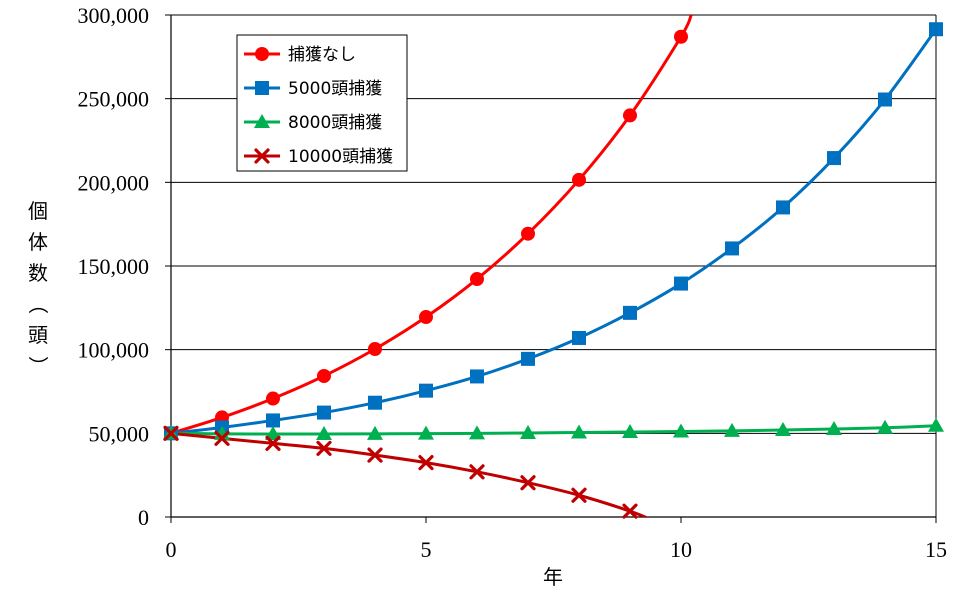  I want to click on x-axis-title: 年, so click(553, 577).